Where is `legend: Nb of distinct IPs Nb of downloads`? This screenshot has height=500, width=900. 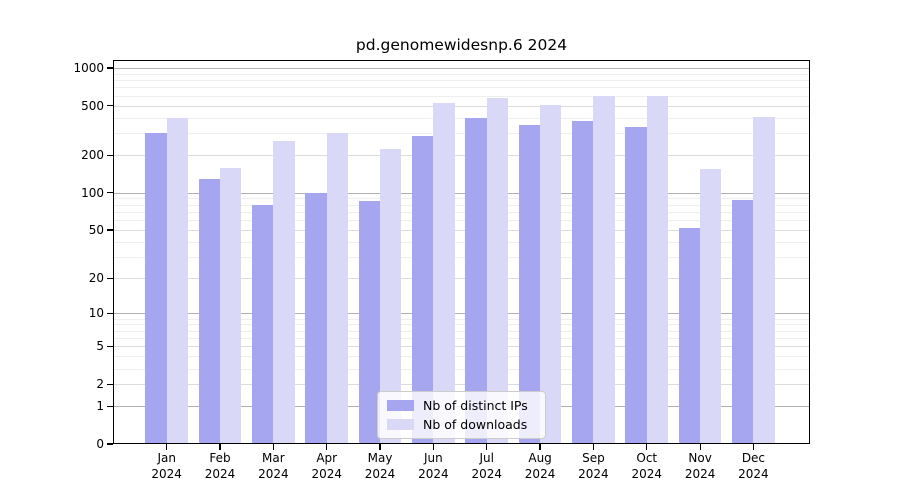
legend: Nb of distinct IPs Nb of downloads is located at coordinates (461, 415).